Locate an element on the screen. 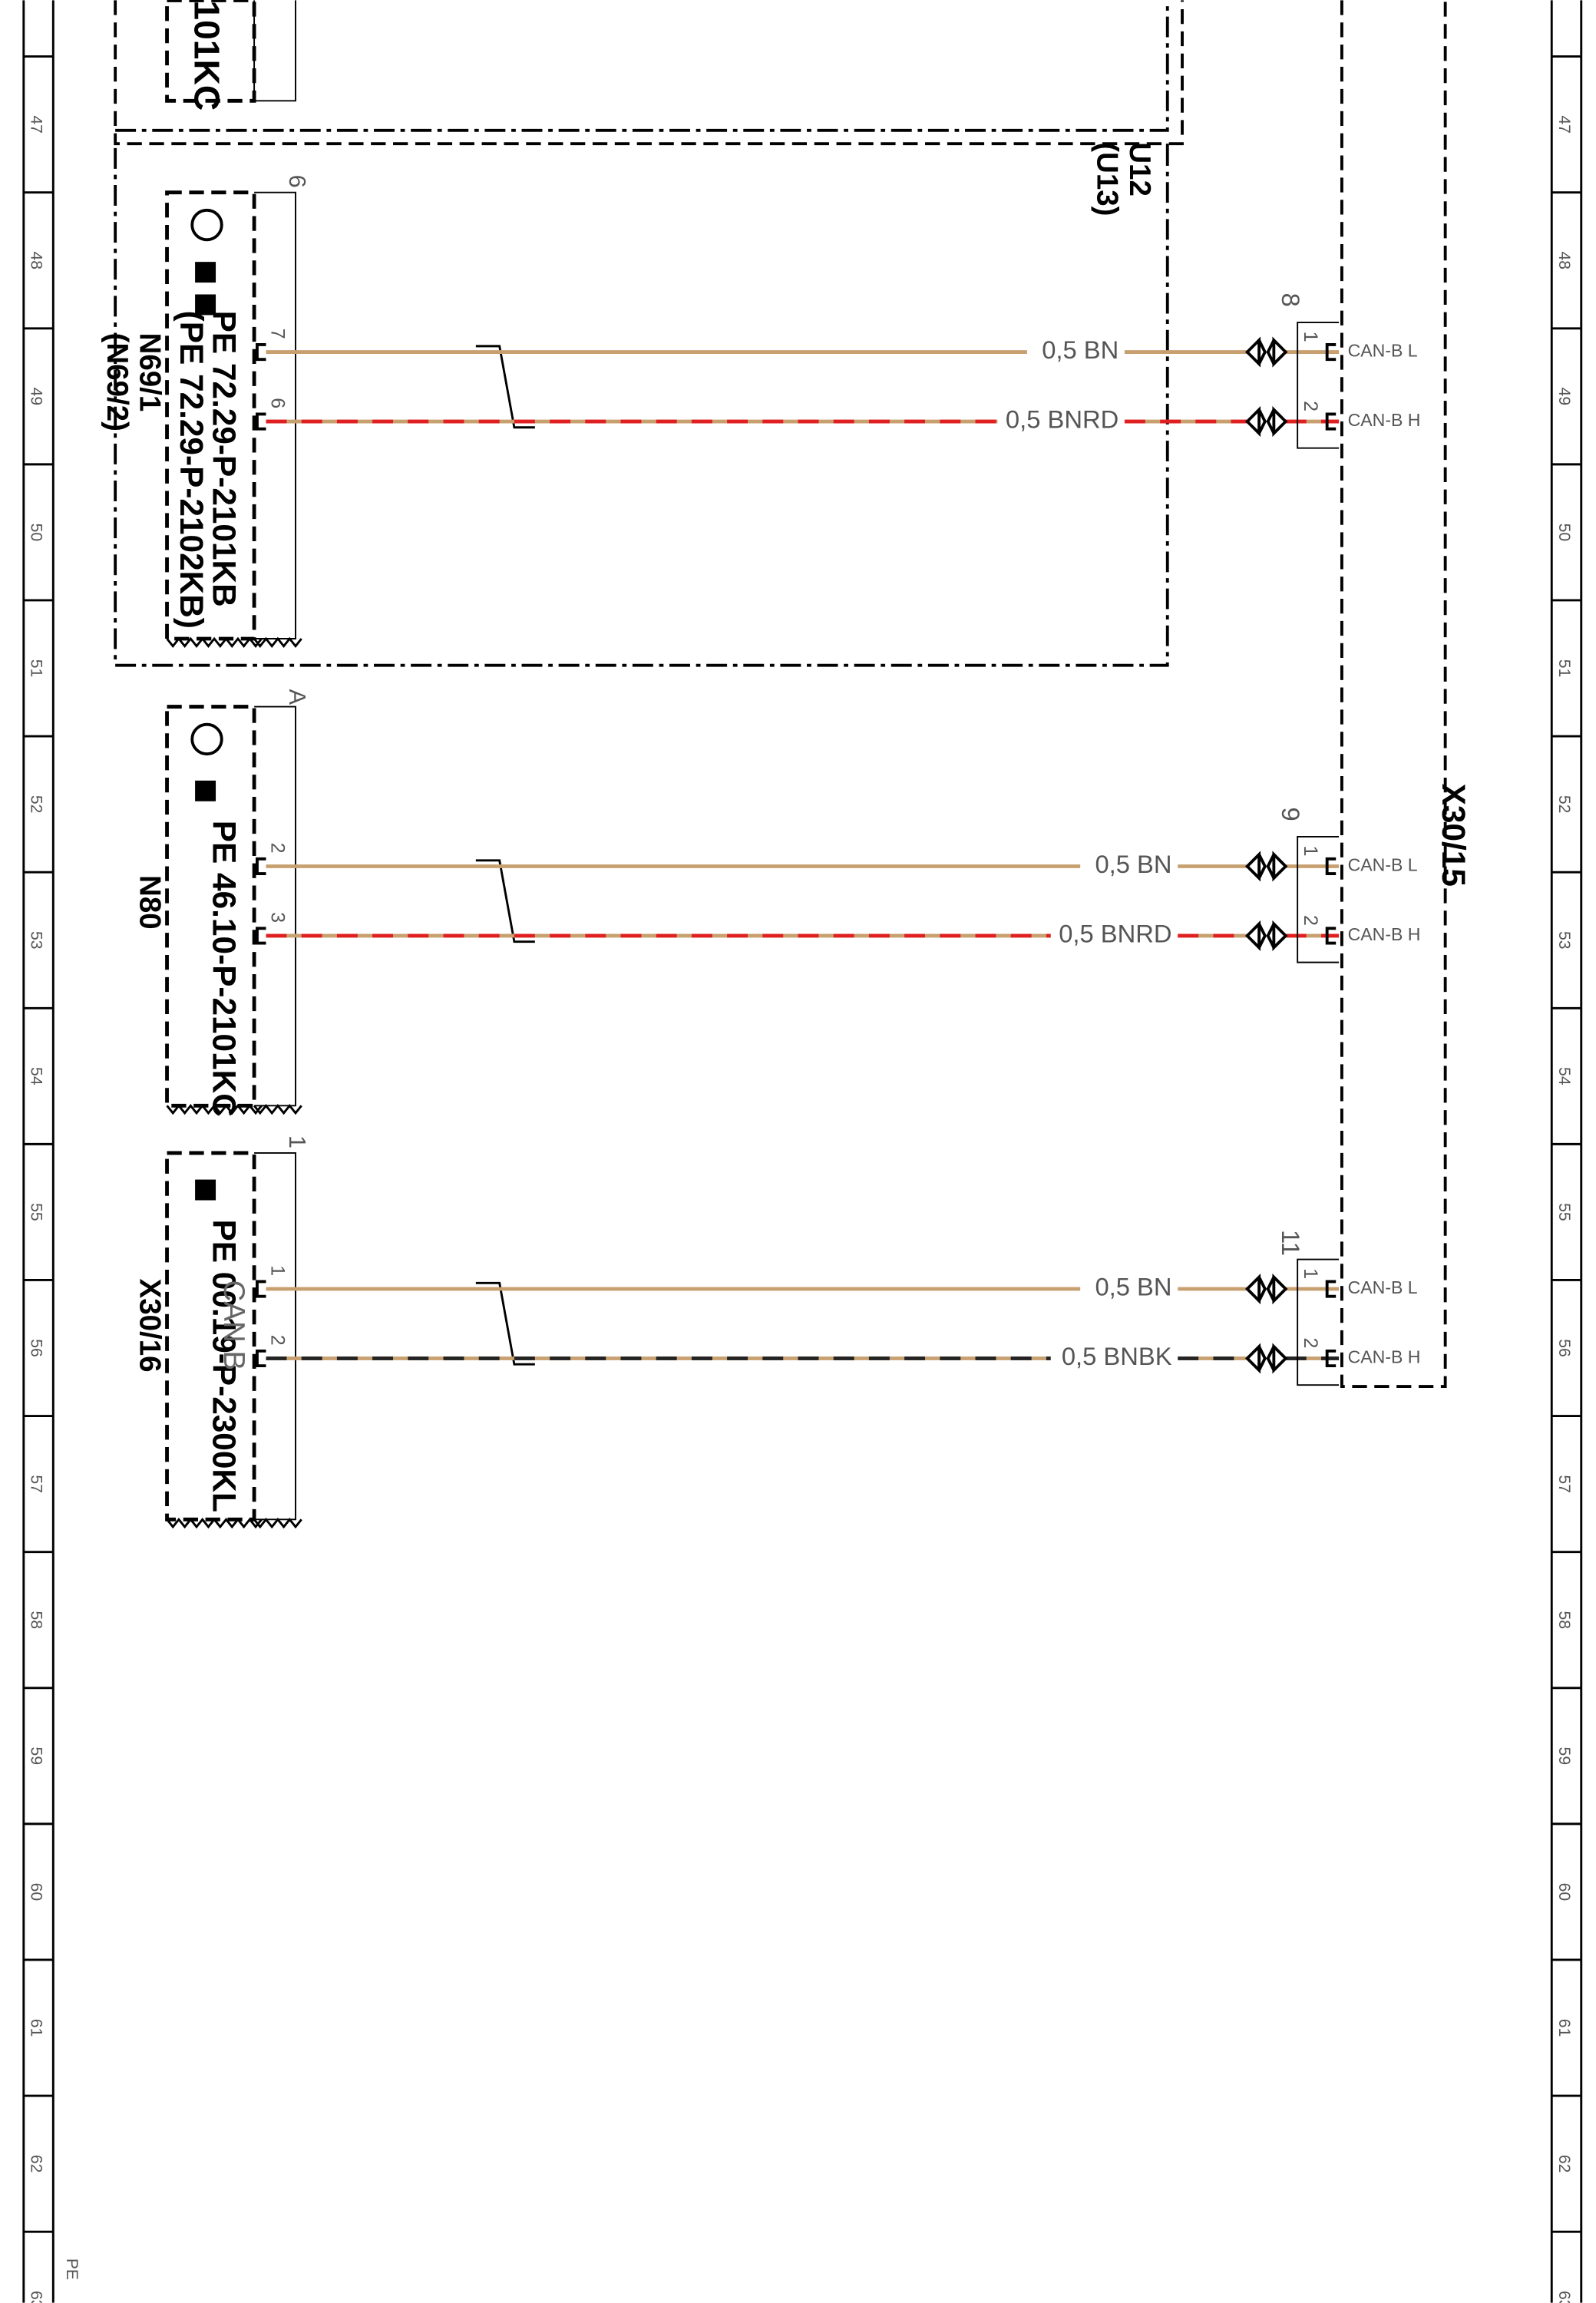 The height and width of the screenshot is (2303, 1596). pin-number: 6 is located at coordinates (277, 403).